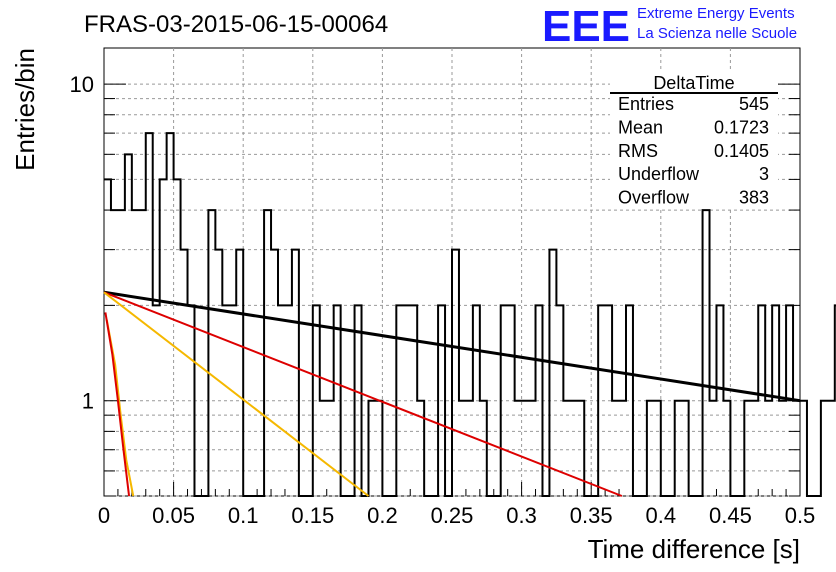 The width and height of the screenshot is (836, 572). I want to click on stats-value: 3, so click(764, 174).